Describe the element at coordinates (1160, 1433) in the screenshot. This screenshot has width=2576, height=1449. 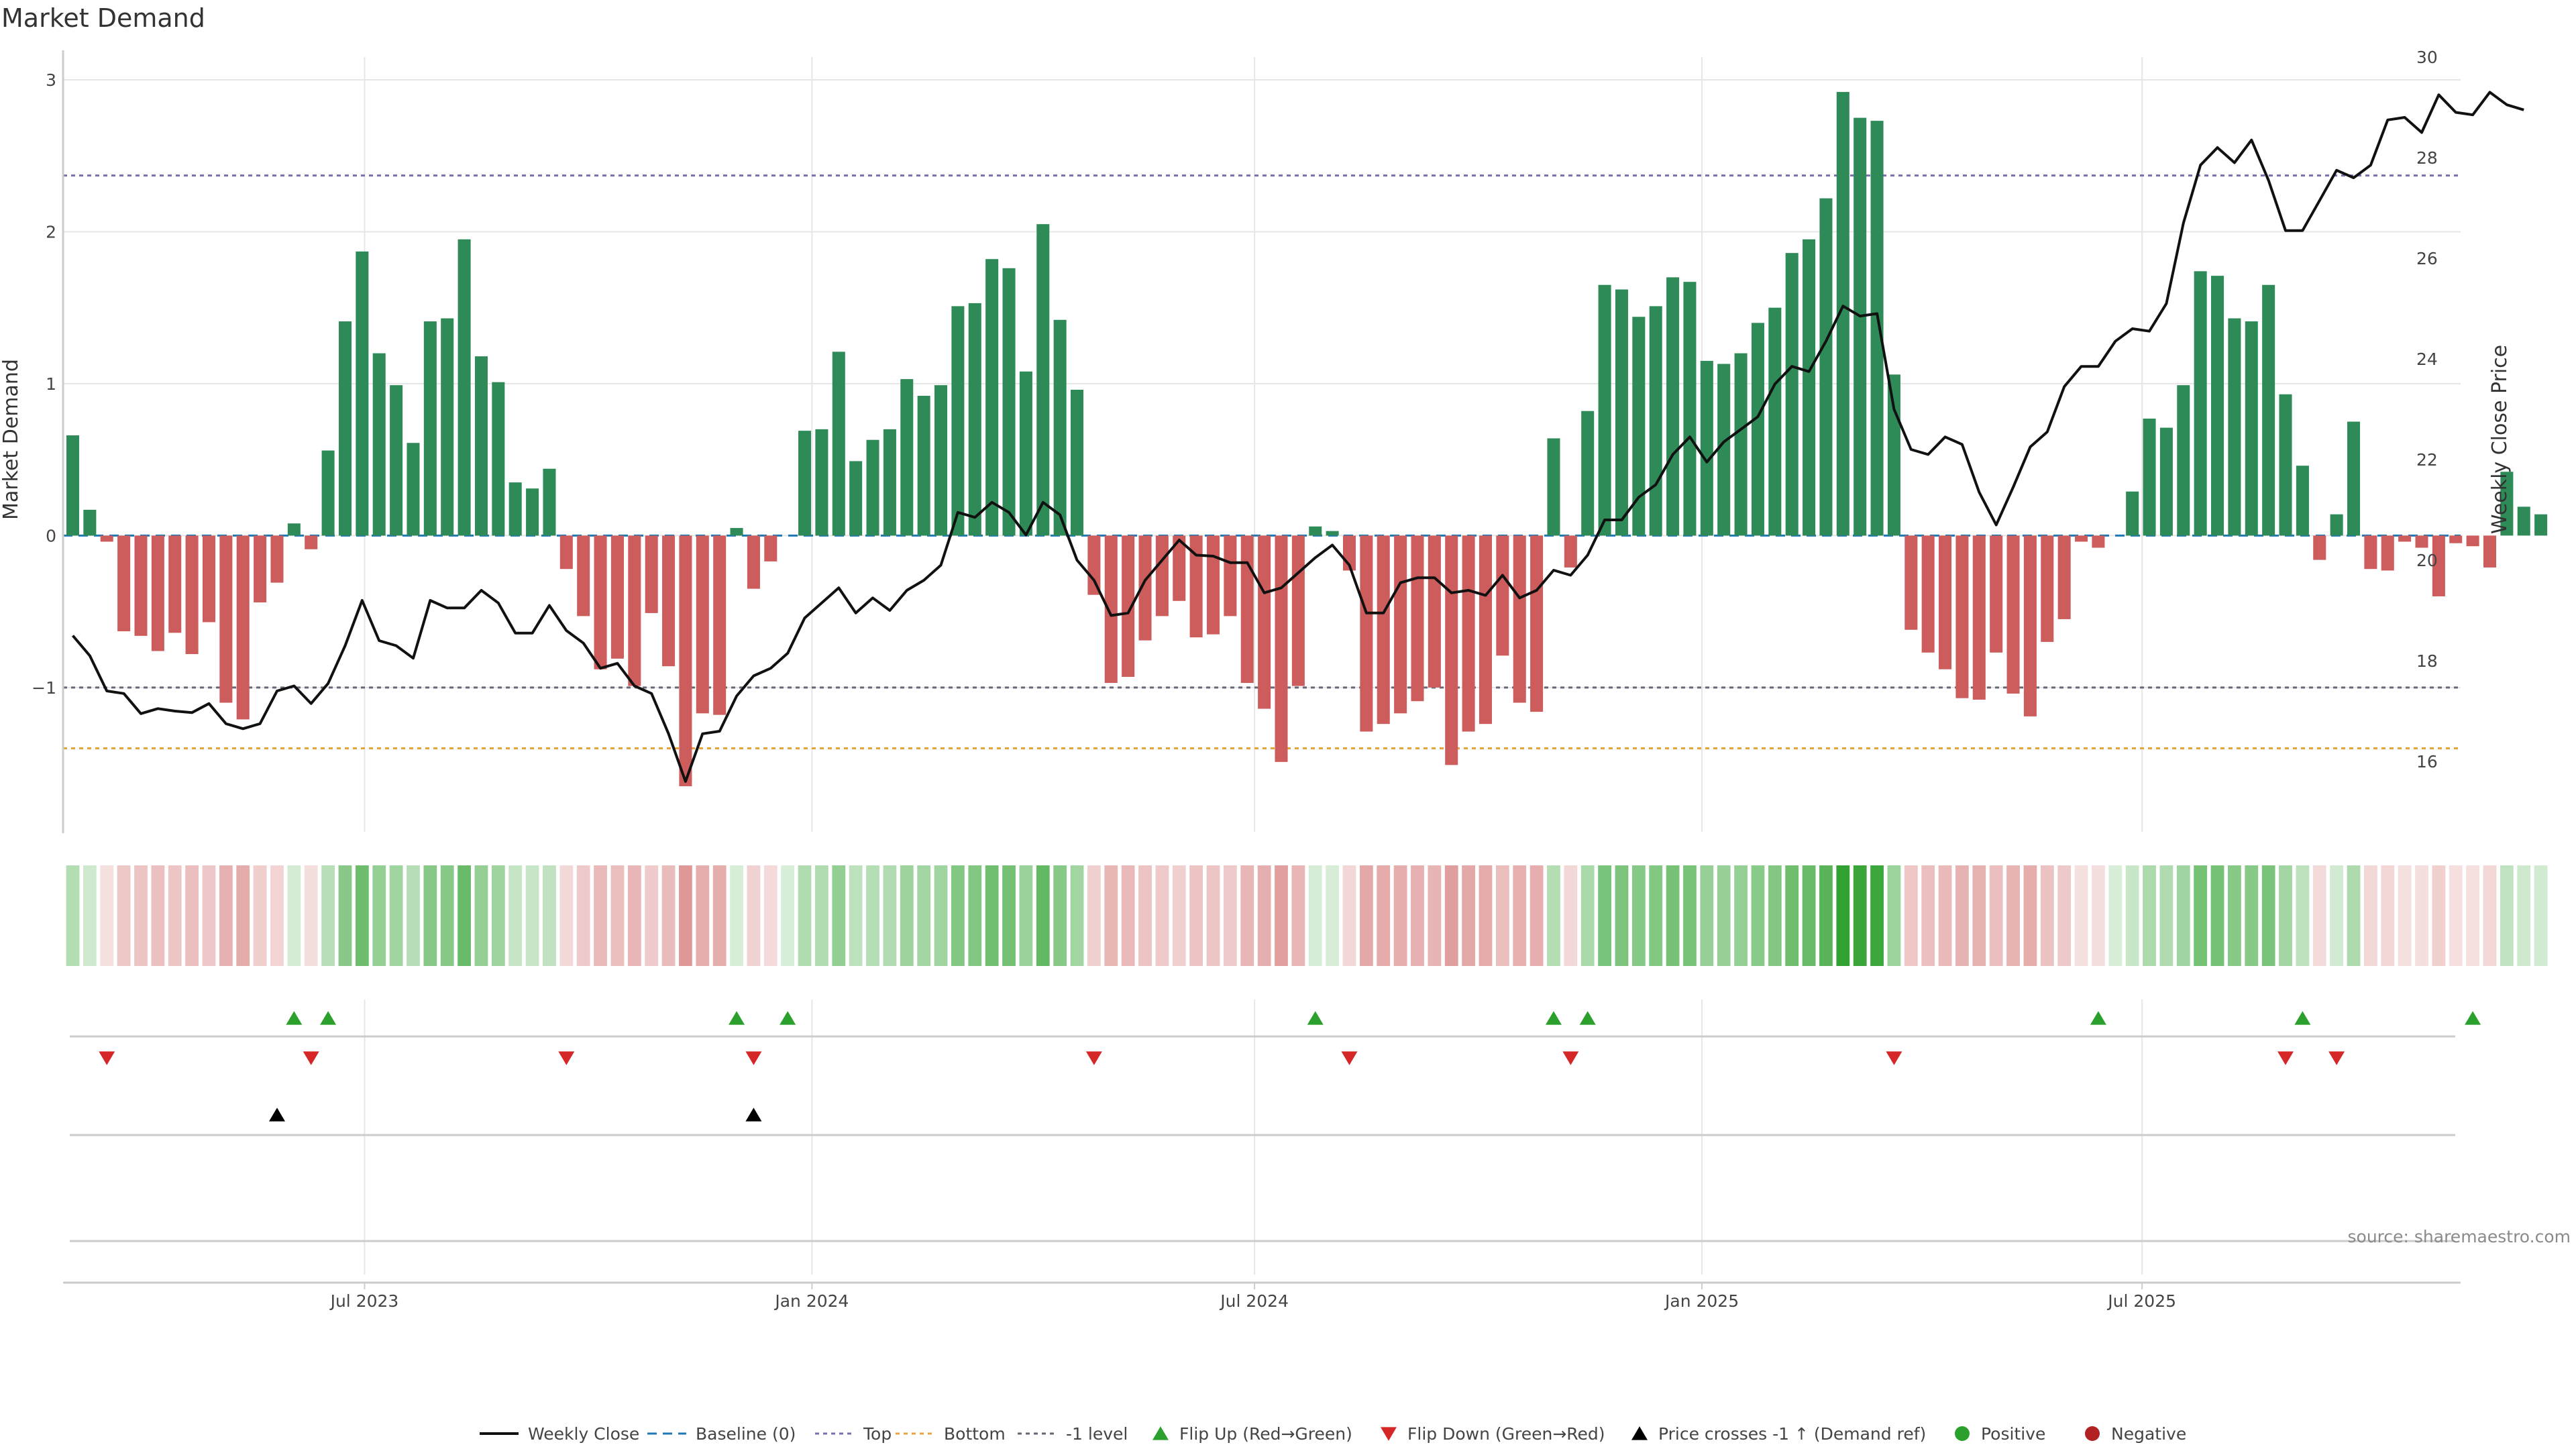
I see `flip-up-icon` at that location.